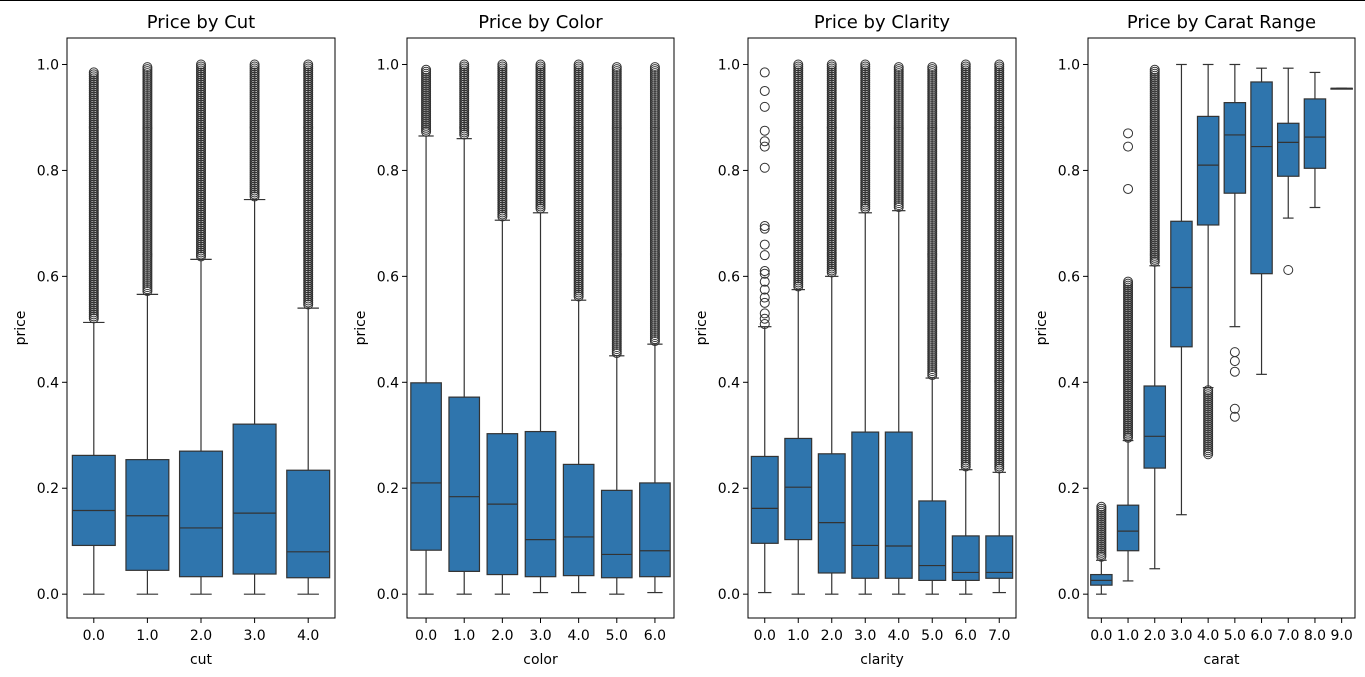 Image resolution: width=1365 pixels, height=677 pixels. Describe the element at coordinates (682, 0) in the screenshot. I see `top-border-line` at that location.